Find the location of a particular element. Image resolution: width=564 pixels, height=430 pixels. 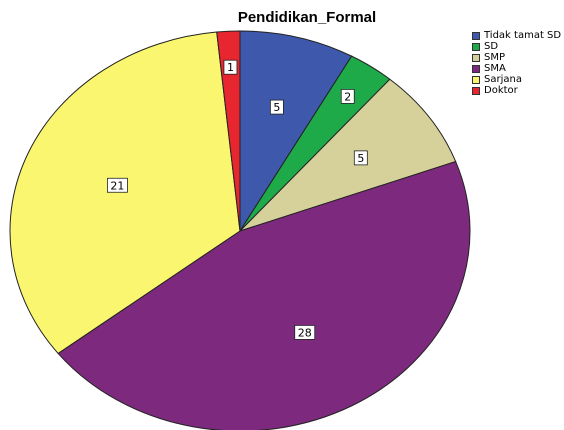

data-label: 21 is located at coordinates (117, 185).